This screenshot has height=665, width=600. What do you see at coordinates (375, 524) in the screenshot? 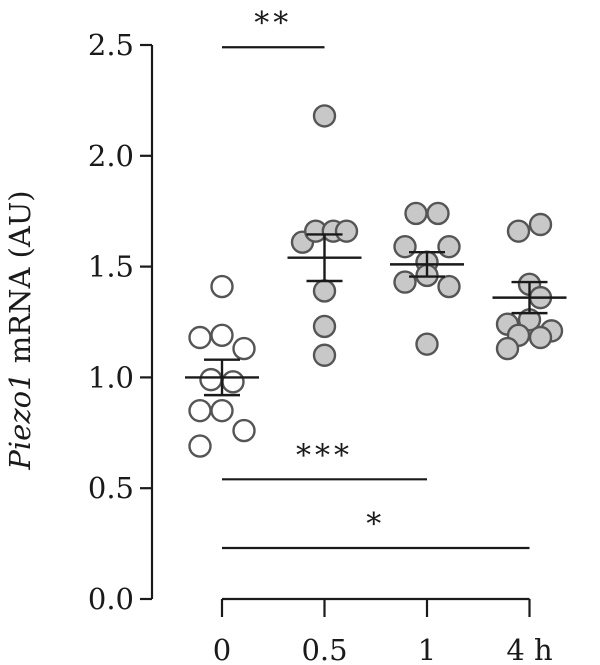
I see `significance-label: *` at bounding box center [375, 524].